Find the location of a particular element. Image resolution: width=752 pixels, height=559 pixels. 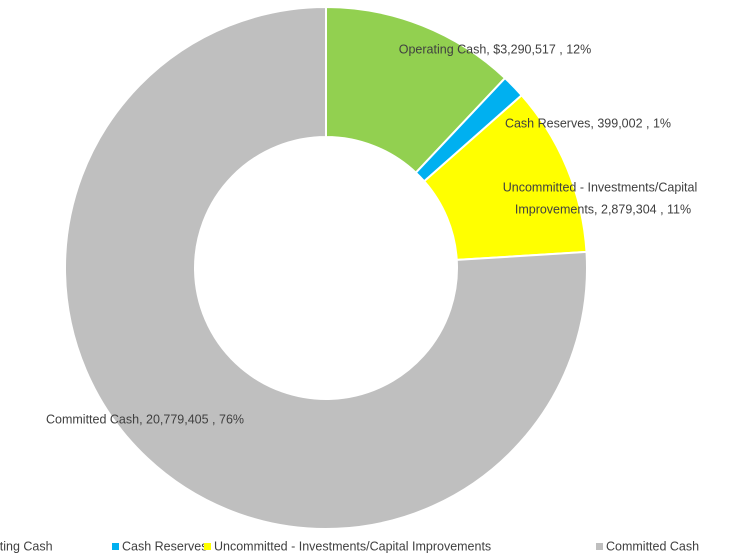

data-label: Committed Cash, 20,779,405 , 76% is located at coordinates (145, 419).